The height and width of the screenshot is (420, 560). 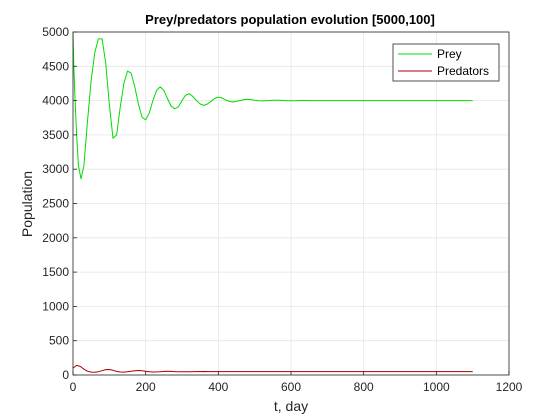 What do you see at coordinates (73, 387) in the screenshot?
I see `x-tick-label: 0` at bounding box center [73, 387].